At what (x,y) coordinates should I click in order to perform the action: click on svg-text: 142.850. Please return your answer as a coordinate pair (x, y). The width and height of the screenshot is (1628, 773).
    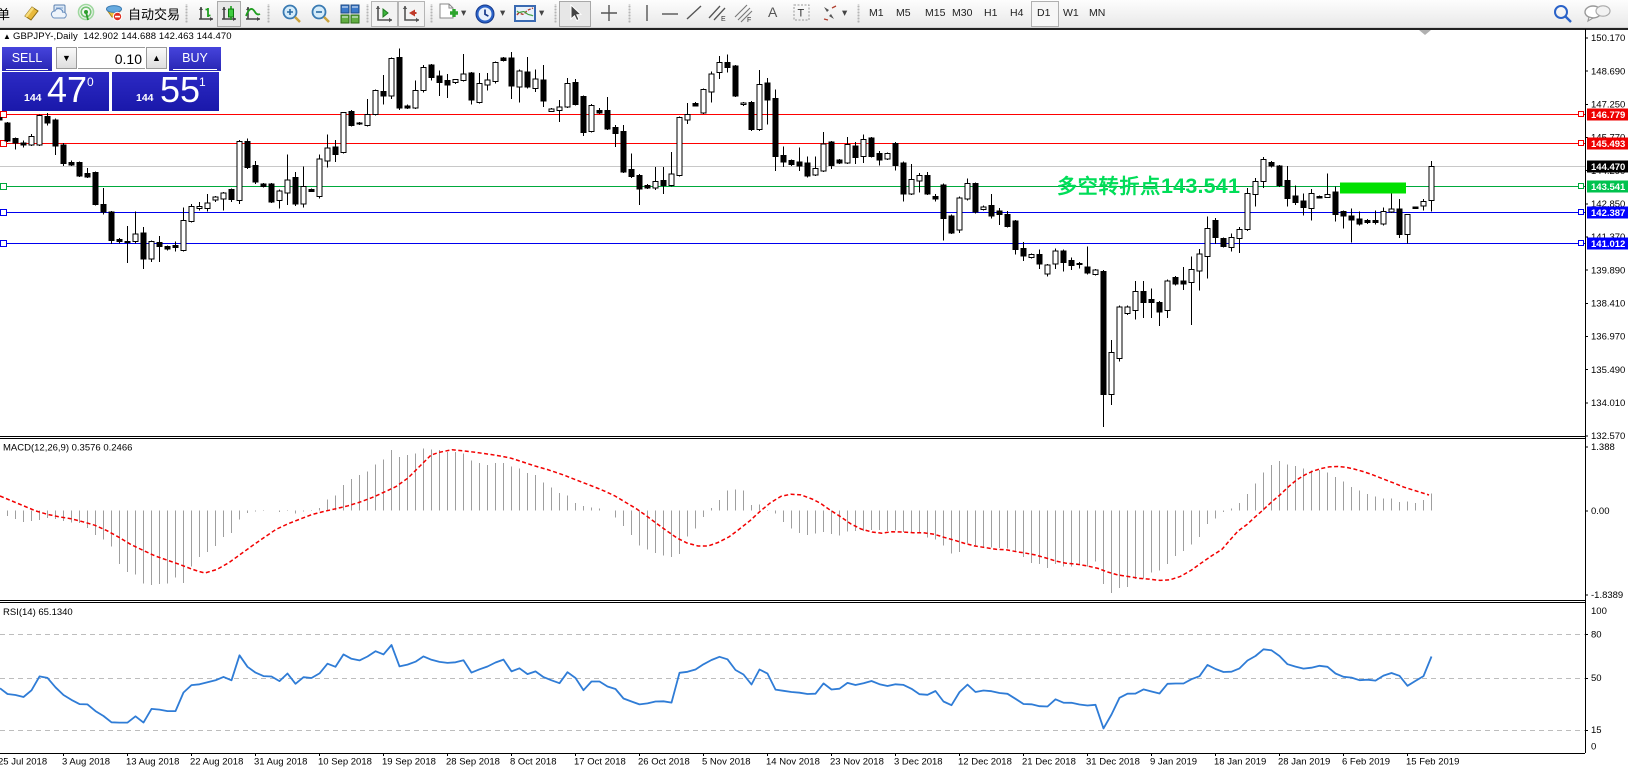
    Looking at the image, I should click on (1608, 204).